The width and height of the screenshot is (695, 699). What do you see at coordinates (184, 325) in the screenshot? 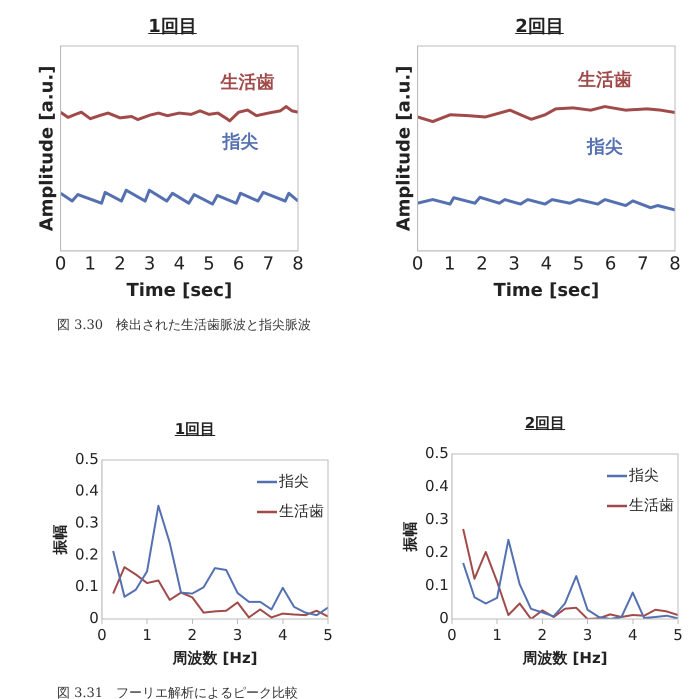
I see `caption: 図 3.30 検出された生活歯脈波と指尖脈波` at bounding box center [184, 325].